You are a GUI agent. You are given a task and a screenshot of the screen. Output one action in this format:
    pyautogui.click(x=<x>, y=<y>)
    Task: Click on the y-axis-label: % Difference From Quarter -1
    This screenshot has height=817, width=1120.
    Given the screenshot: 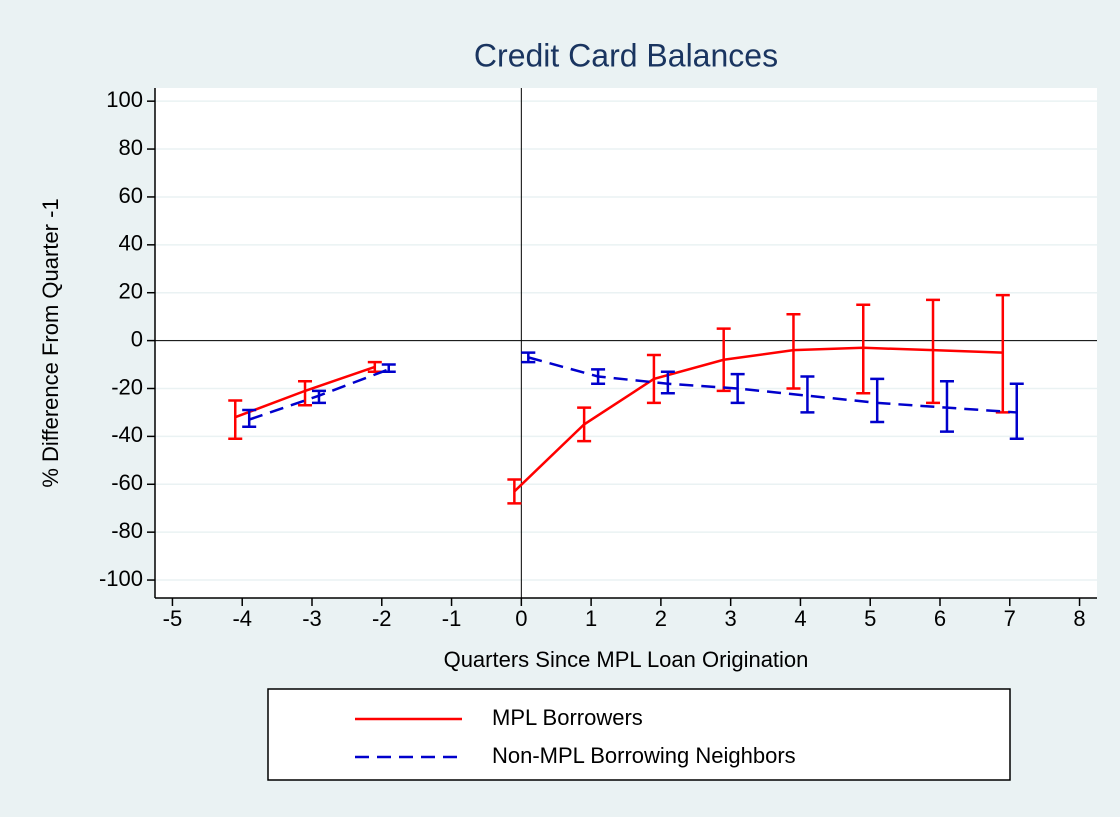 What is the action you would take?
    pyautogui.click(x=50, y=342)
    